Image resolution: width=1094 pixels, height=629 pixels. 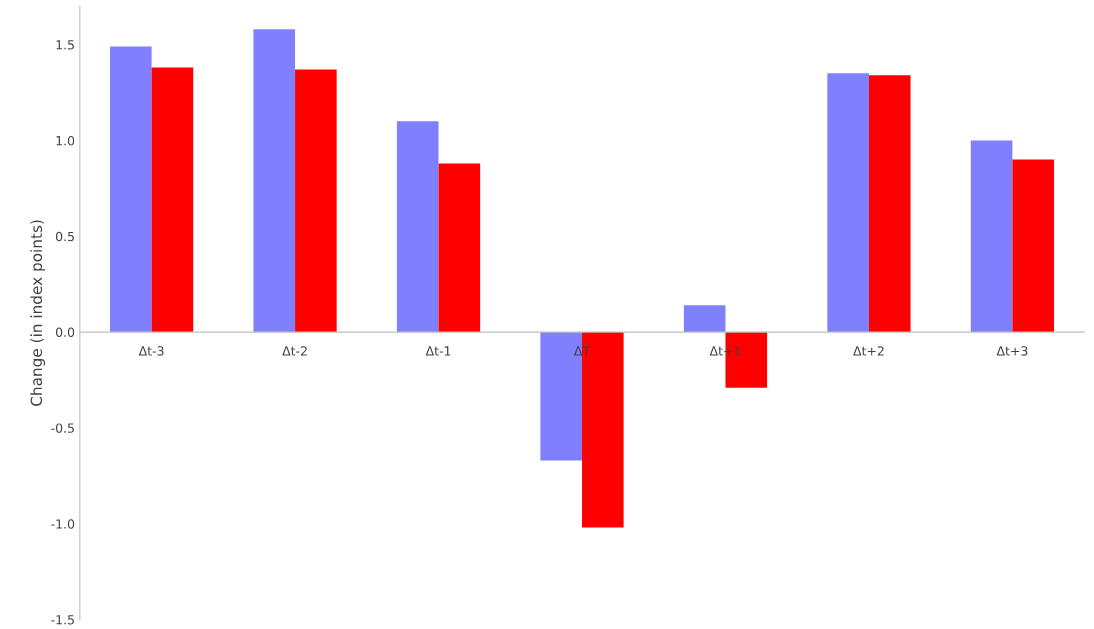 What do you see at coordinates (38, 313) in the screenshot?
I see `y-axis-title: Change (in index points)` at bounding box center [38, 313].